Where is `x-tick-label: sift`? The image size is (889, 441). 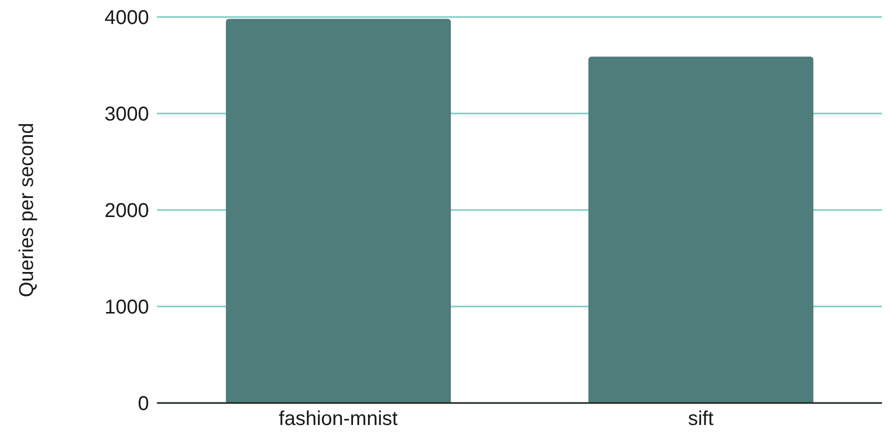 x-tick-label: sift is located at coordinates (701, 419).